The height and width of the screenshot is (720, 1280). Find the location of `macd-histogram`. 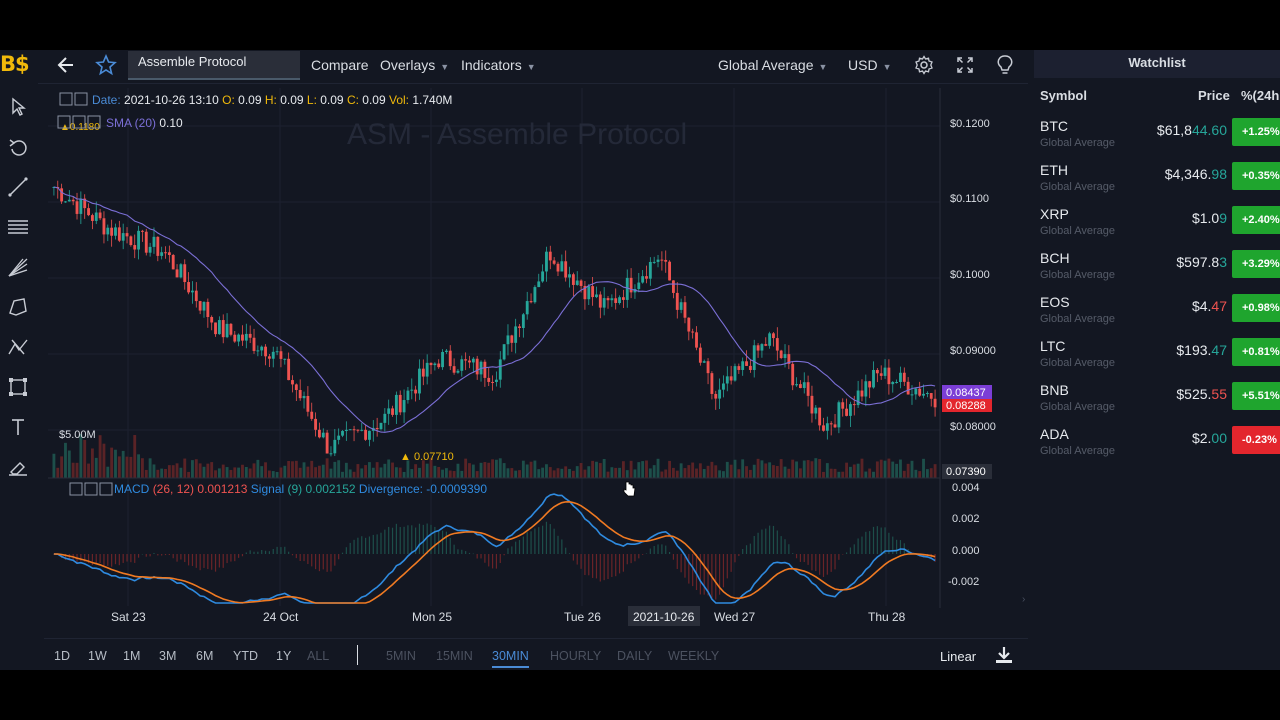

macd-histogram is located at coordinates (494, 560).